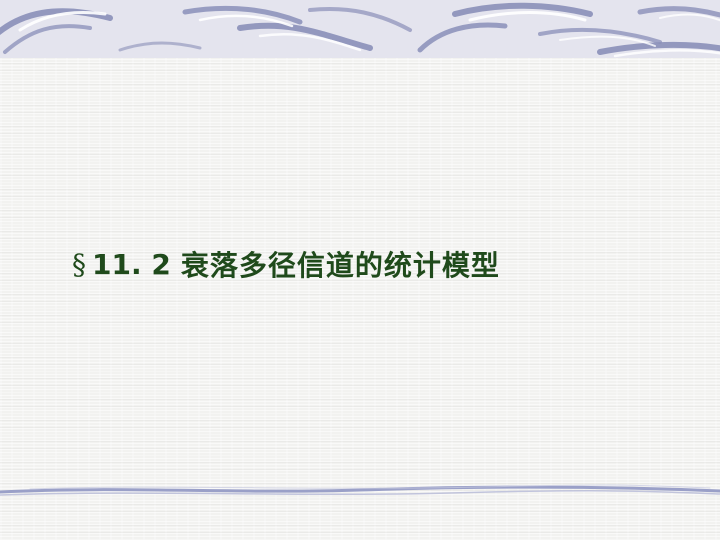 The height and width of the screenshot is (540, 720). I want to click on decorative-top-band, so click(360, 29).